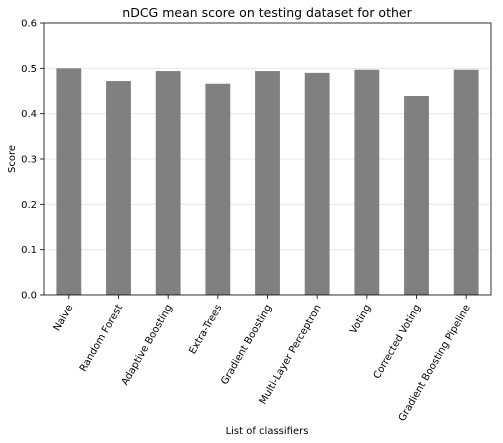  Describe the element at coordinates (12, 159) in the screenshot. I see `y-axis-label: Score` at that location.